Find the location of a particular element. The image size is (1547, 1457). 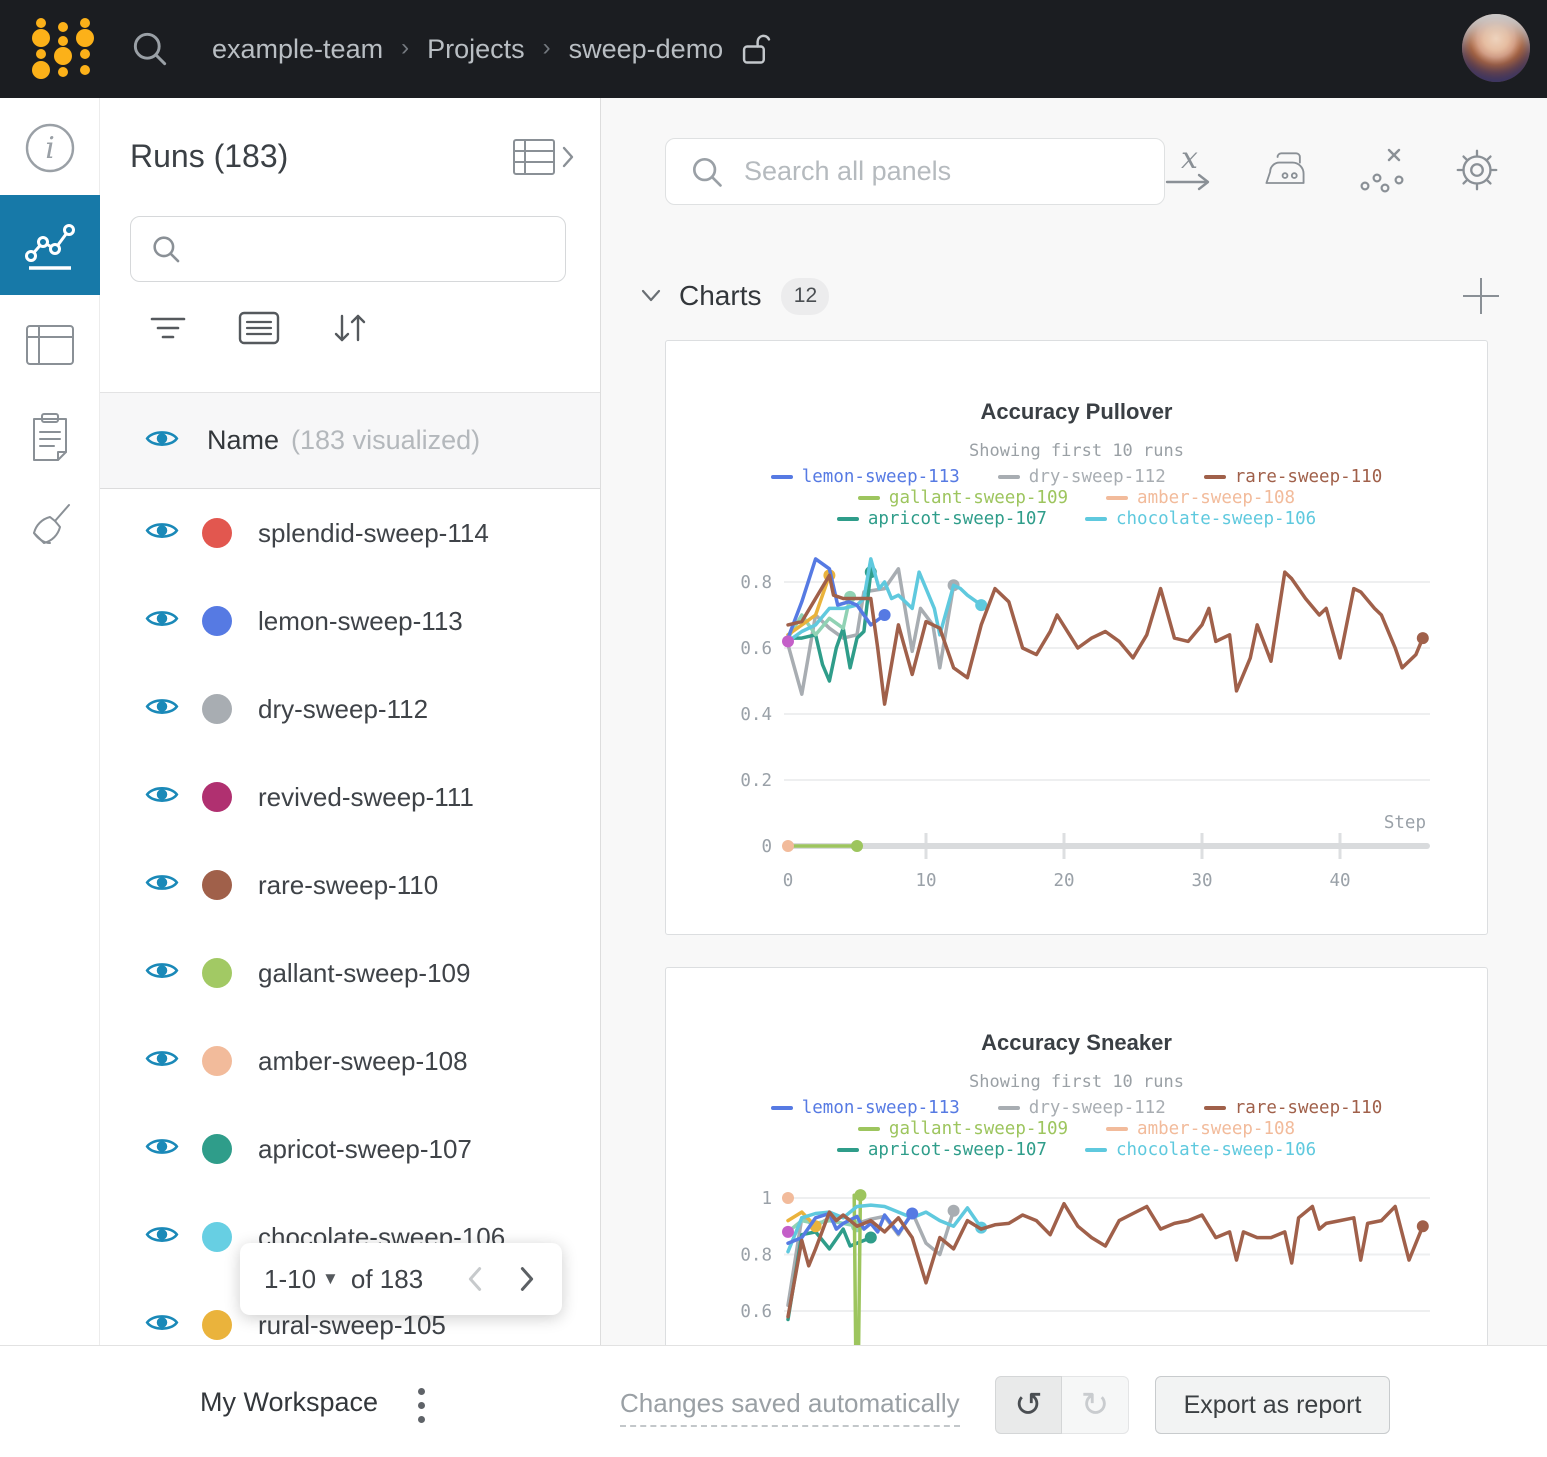

run-name: rare-sweep-110 is located at coordinates (348, 884).